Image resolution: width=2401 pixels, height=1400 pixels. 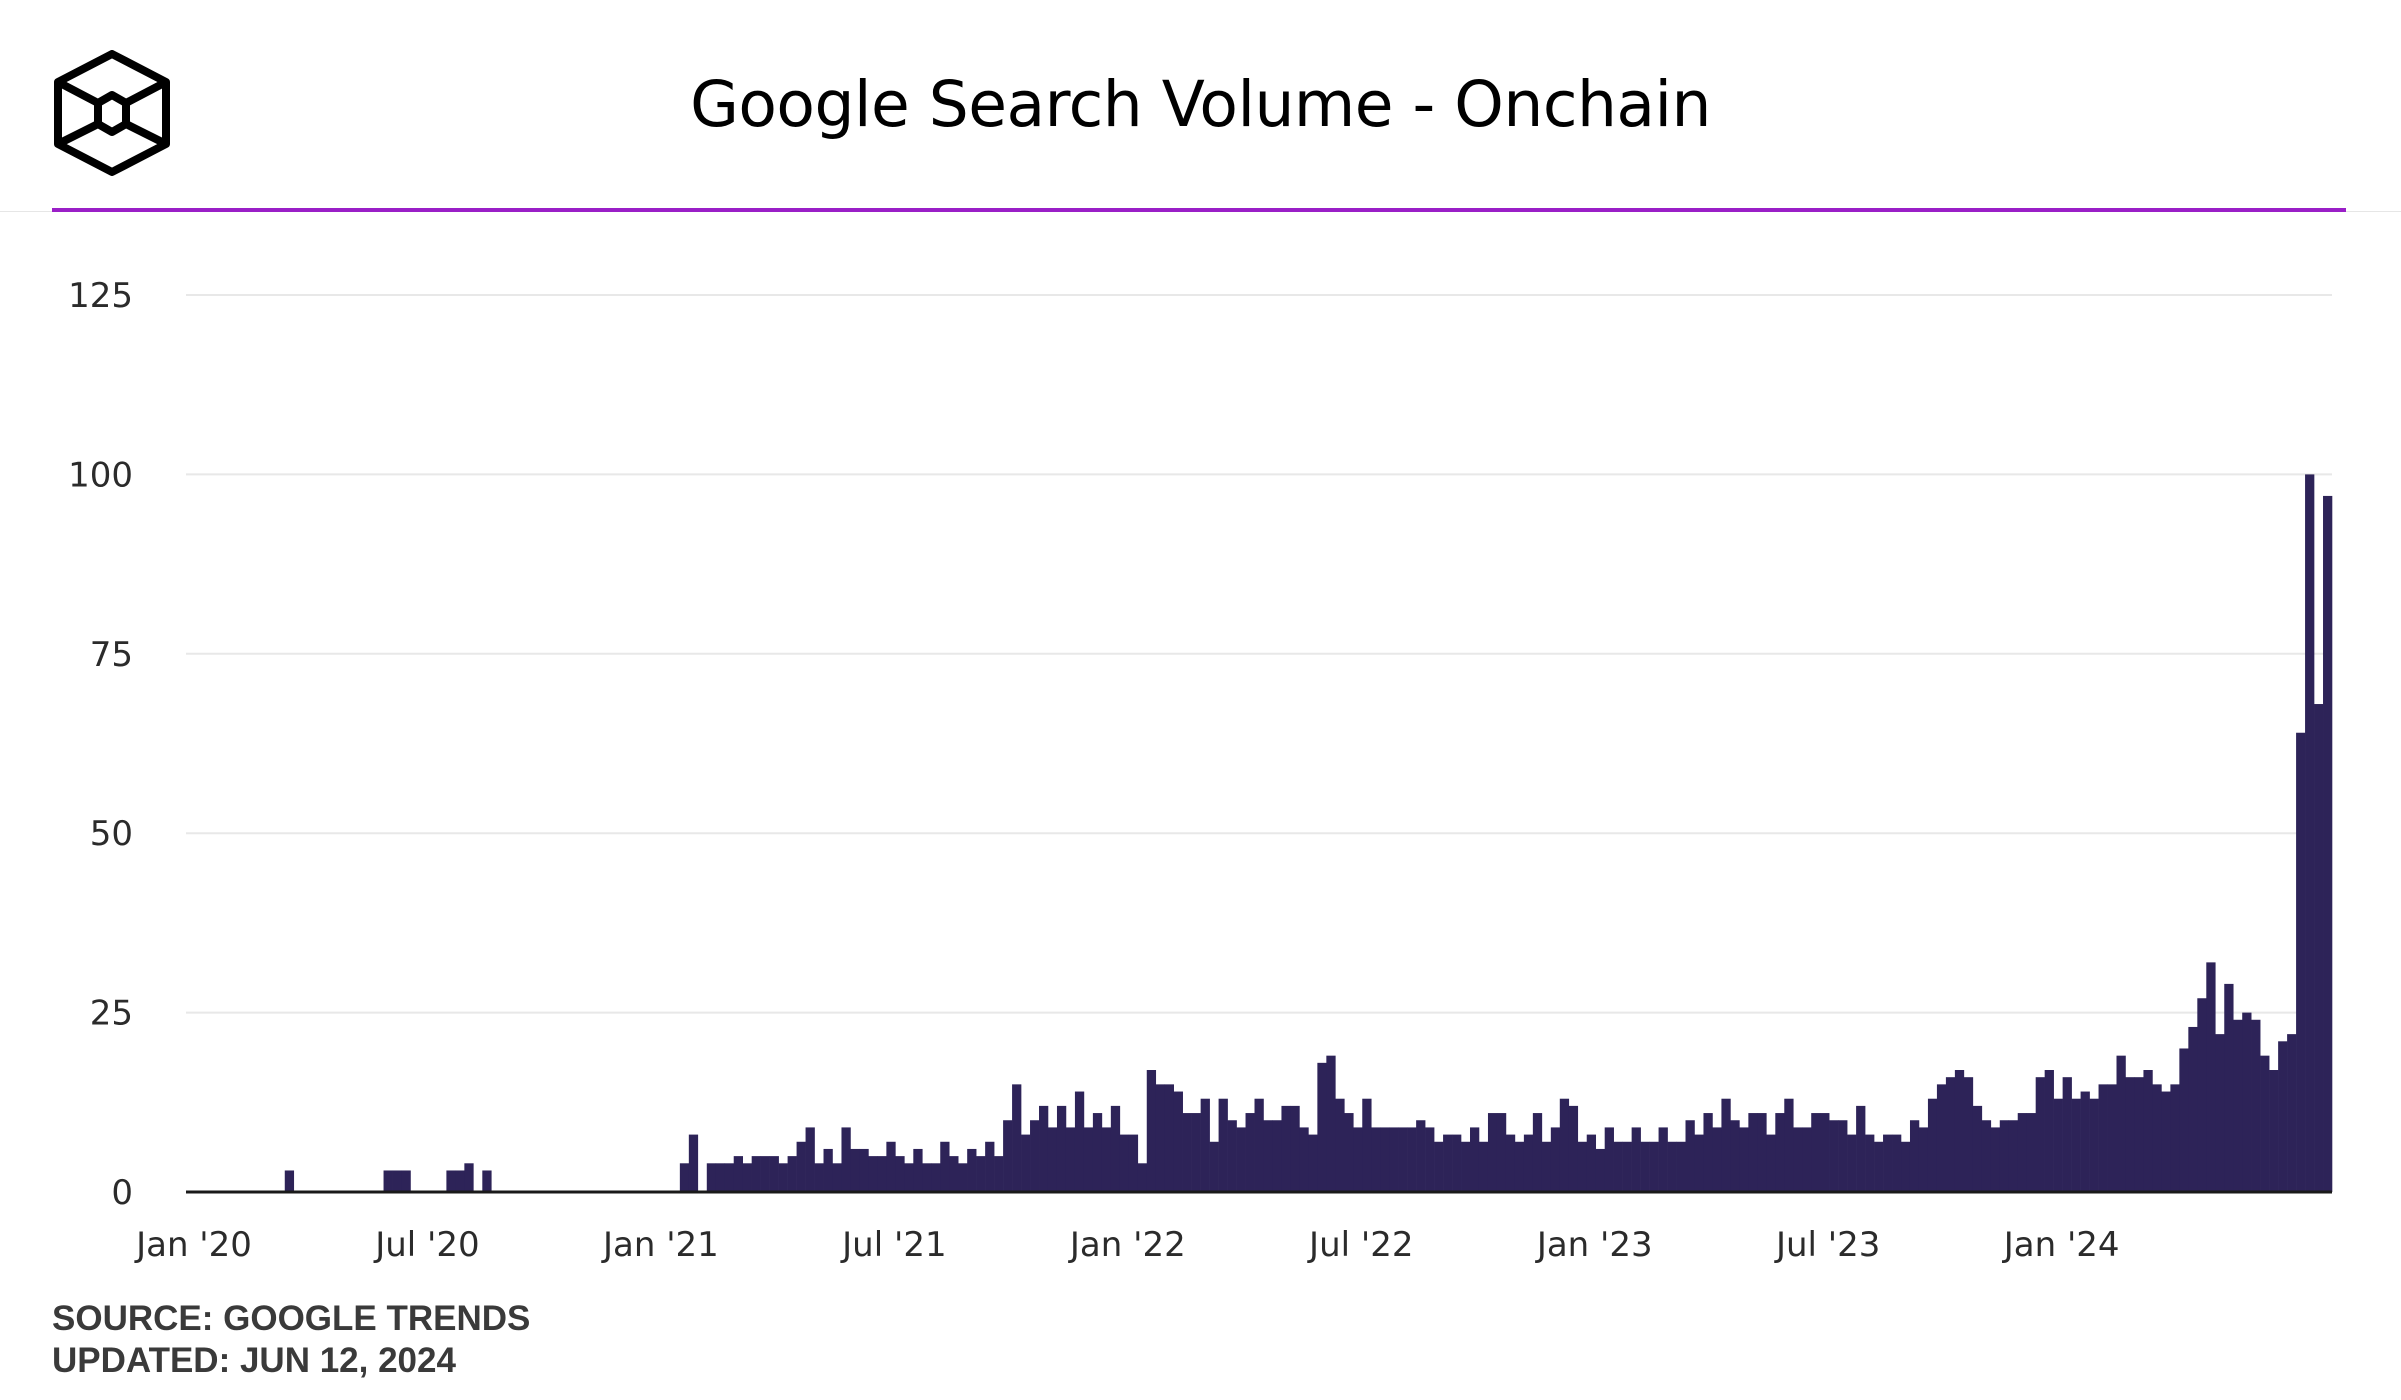 What do you see at coordinates (660, 1245) in the screenshot?
I see `x-tick-label: Jan '21` at bounding box center [660, 1245].